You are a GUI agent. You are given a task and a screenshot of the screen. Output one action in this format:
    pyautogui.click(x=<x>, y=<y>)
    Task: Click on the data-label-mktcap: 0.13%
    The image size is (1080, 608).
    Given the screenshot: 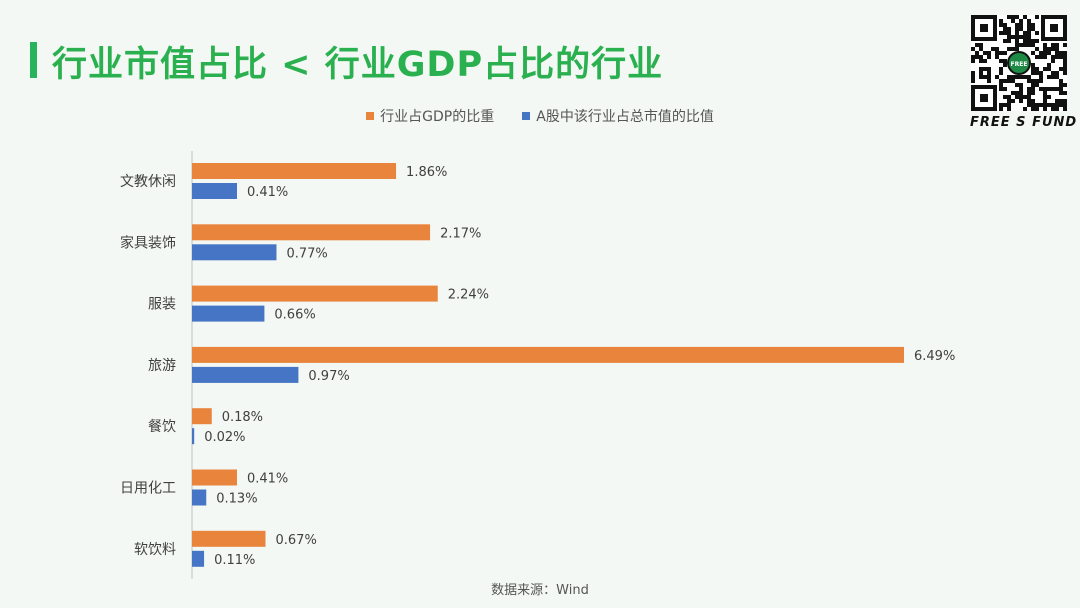 What is the action you would take?
    pyautogui.click(x=236, y=499)
    